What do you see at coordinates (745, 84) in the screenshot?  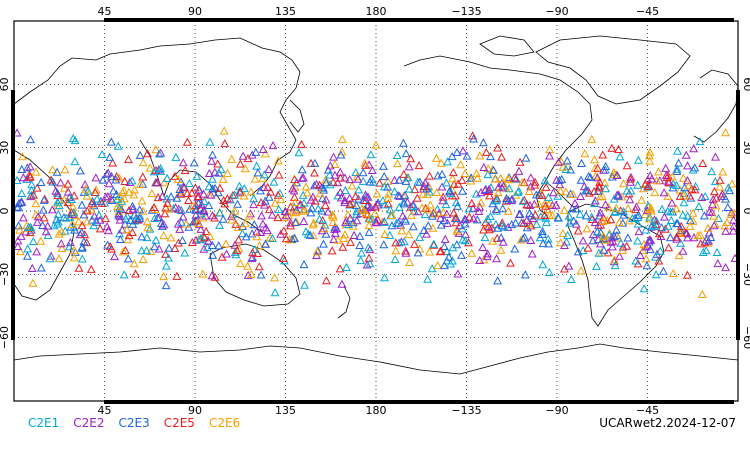 I see `right-lat-label: 60` at bounding box center [745, 84].